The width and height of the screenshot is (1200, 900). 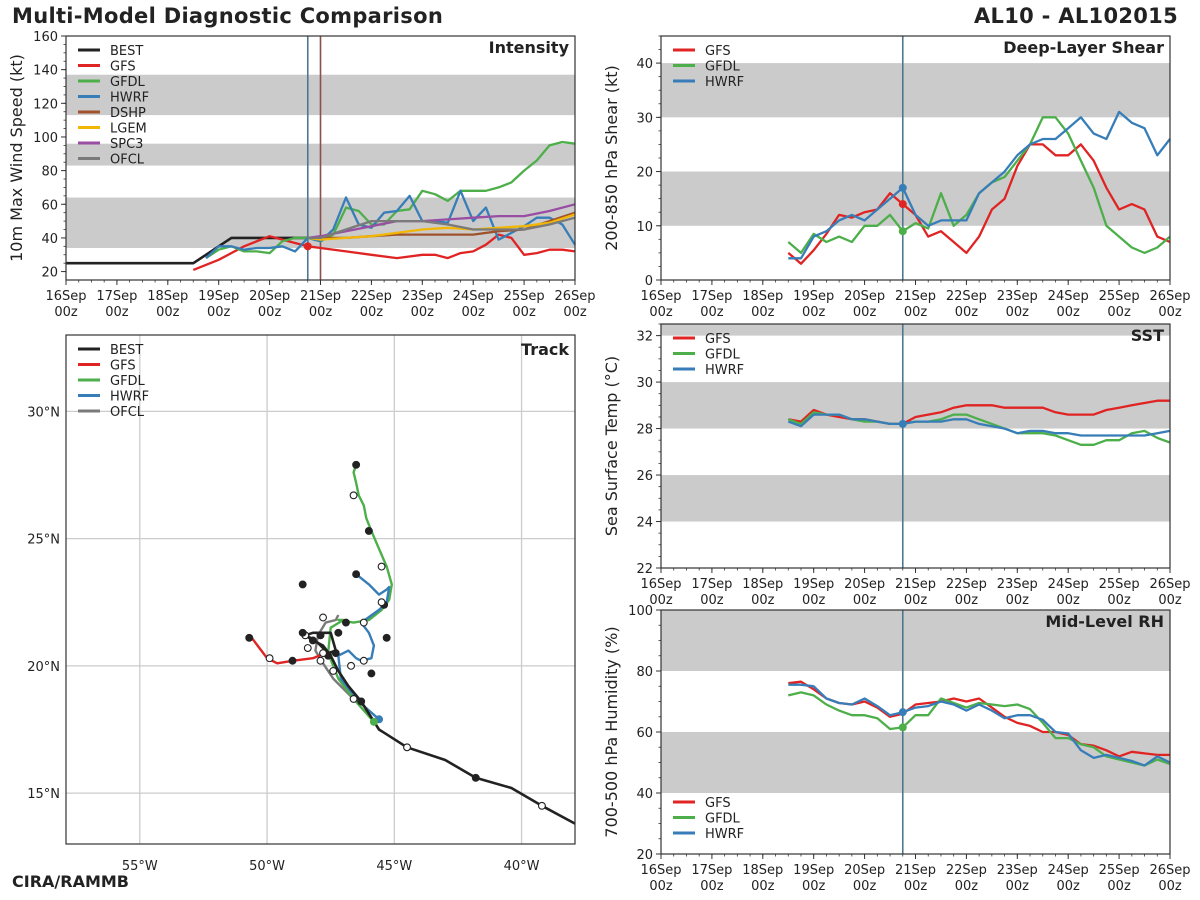 What do you see at coordinates (228, 16) in the screenshot?
I see `page-title: Multi-Model Diagnostic Comparison` at bounding box center [228, 16].